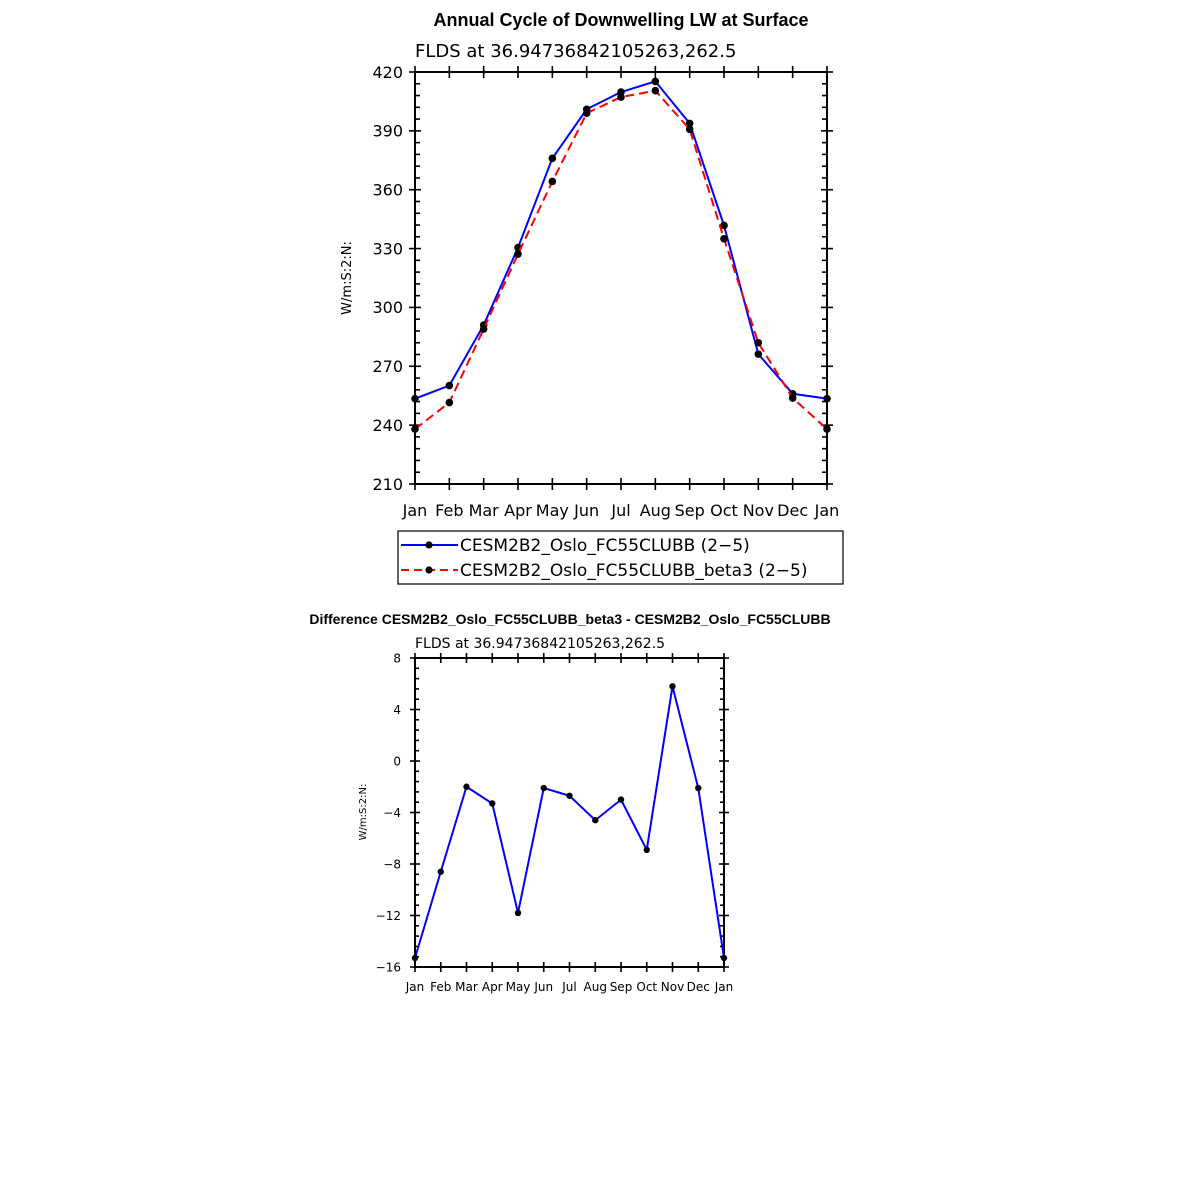  Describe the element at coordinates (387, 307) in the screenshot. I see `chart1-y-tick-label: 300` at that location.